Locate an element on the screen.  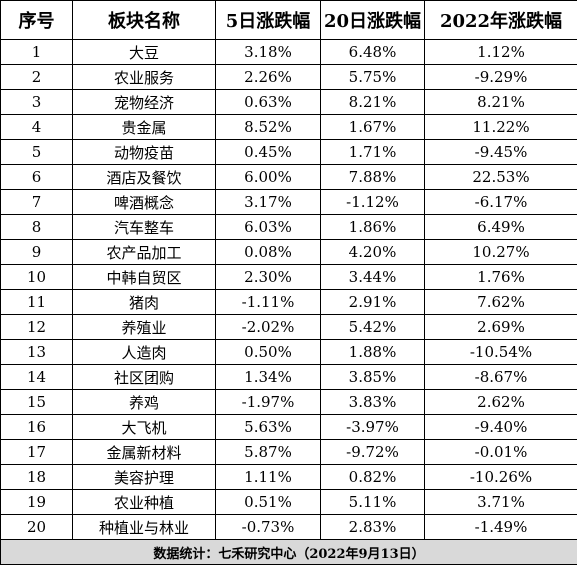
header-row: 序号 板块名称 5日涨跌幅 20日涨跌幅 2022年涨跌幅 is located at coordinates (289, 20).